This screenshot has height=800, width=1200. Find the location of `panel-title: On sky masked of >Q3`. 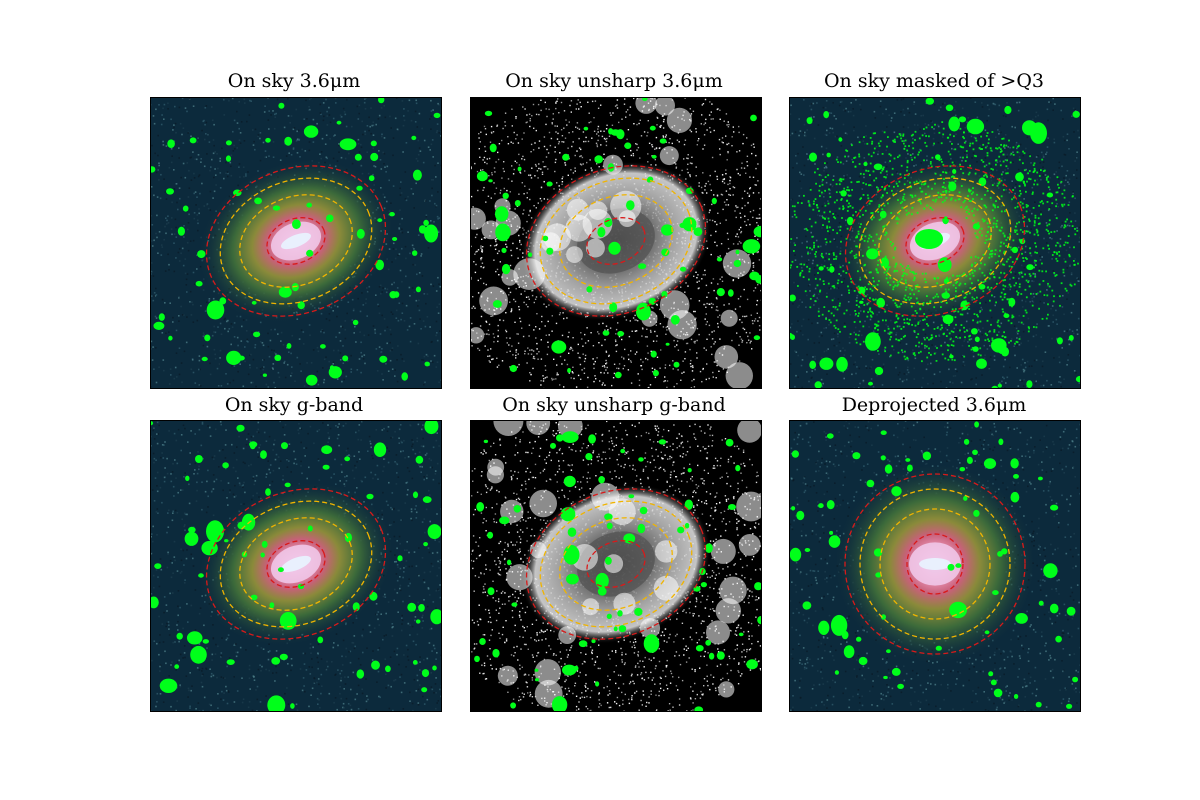

panel-title: On sky masked of >Q3 is located at coordinates (934, 81).